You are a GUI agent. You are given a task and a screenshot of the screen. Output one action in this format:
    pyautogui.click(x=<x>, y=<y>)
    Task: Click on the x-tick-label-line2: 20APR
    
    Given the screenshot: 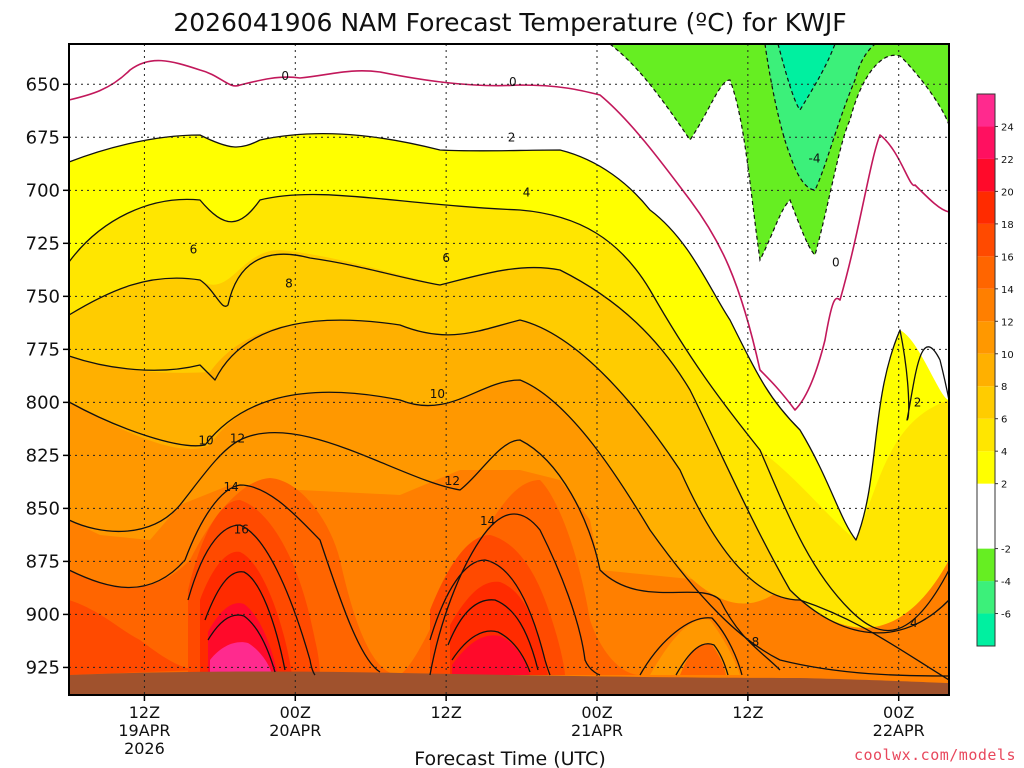 What is the action you would take?
    pyautogui.click(x=295, y=730)
    